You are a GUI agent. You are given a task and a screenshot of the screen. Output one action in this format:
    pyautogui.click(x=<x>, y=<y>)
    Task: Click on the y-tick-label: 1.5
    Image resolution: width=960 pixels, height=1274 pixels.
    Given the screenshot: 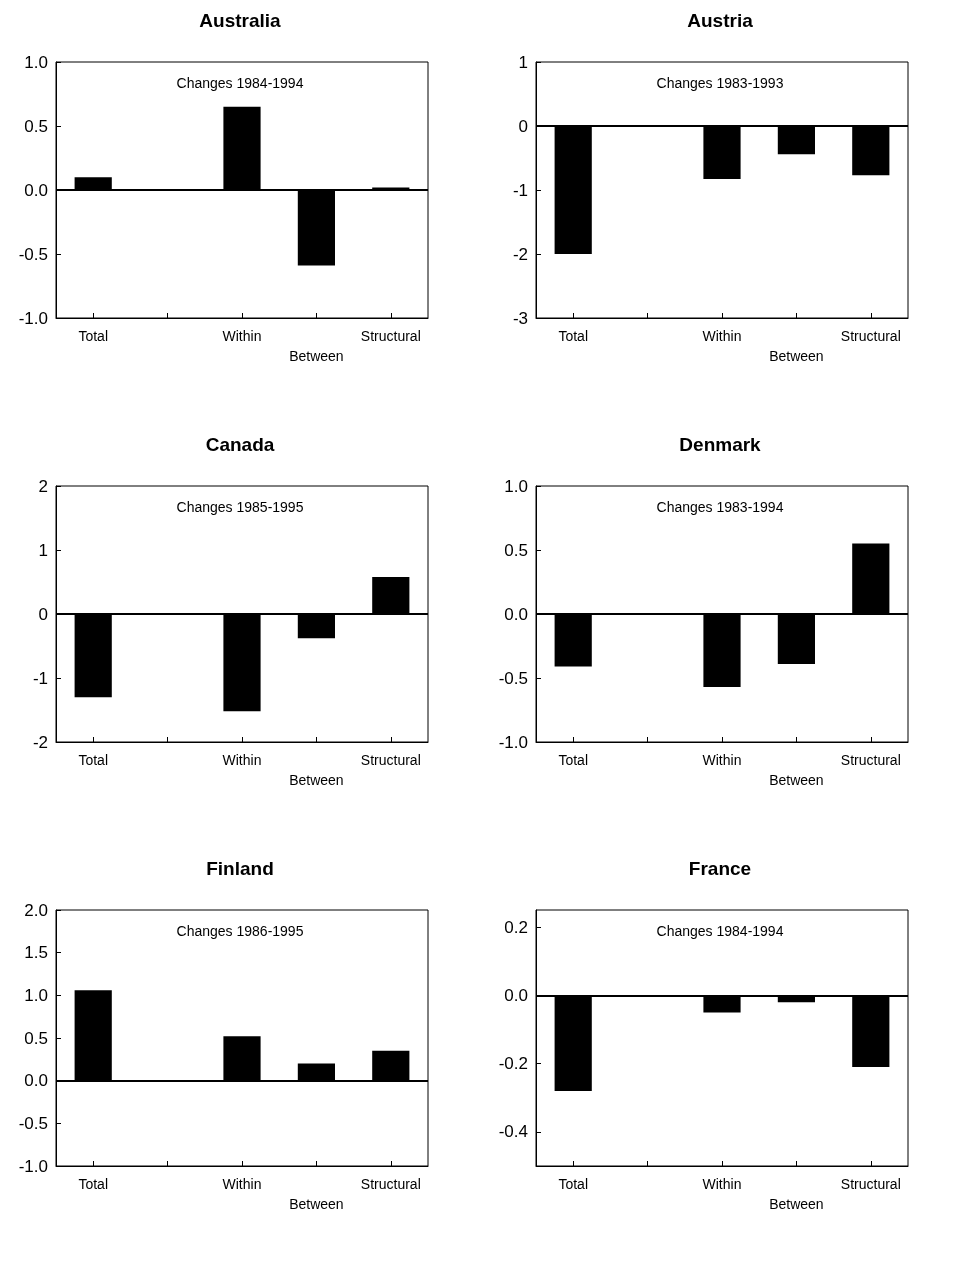 What is the action you would take?
    pyautogui.click(x=36, y=953)
    